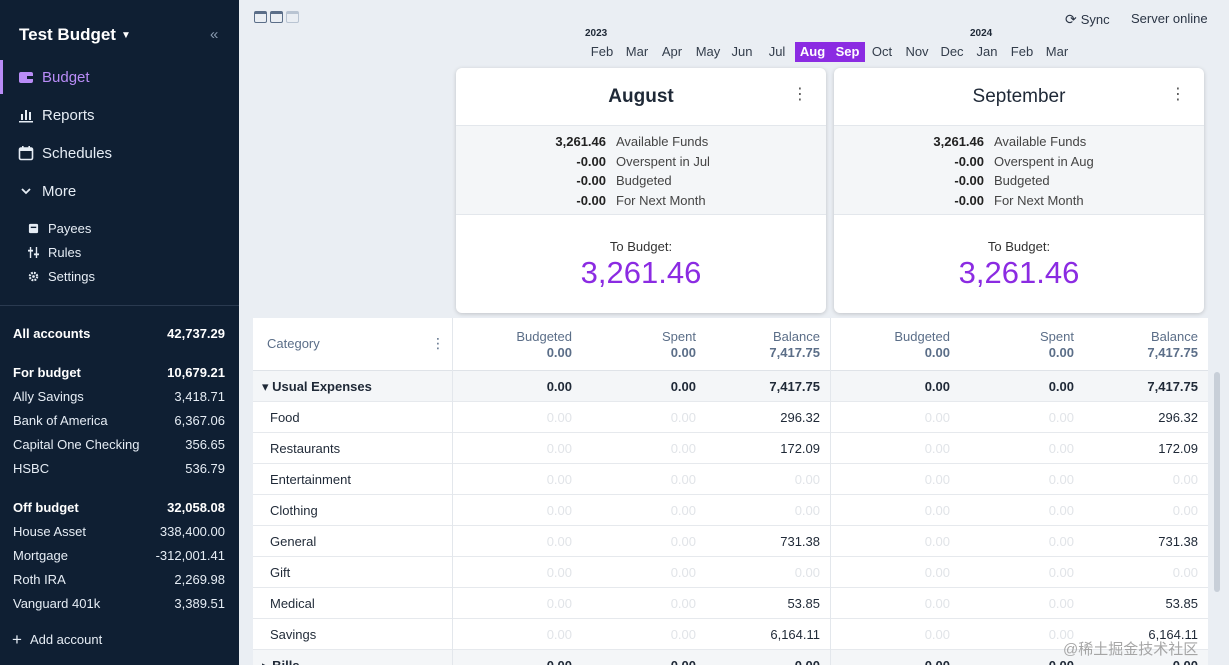 The width and height of the screenshot is (1229, 665). I want to click on category-name: Entertainment, so click(310, 479).